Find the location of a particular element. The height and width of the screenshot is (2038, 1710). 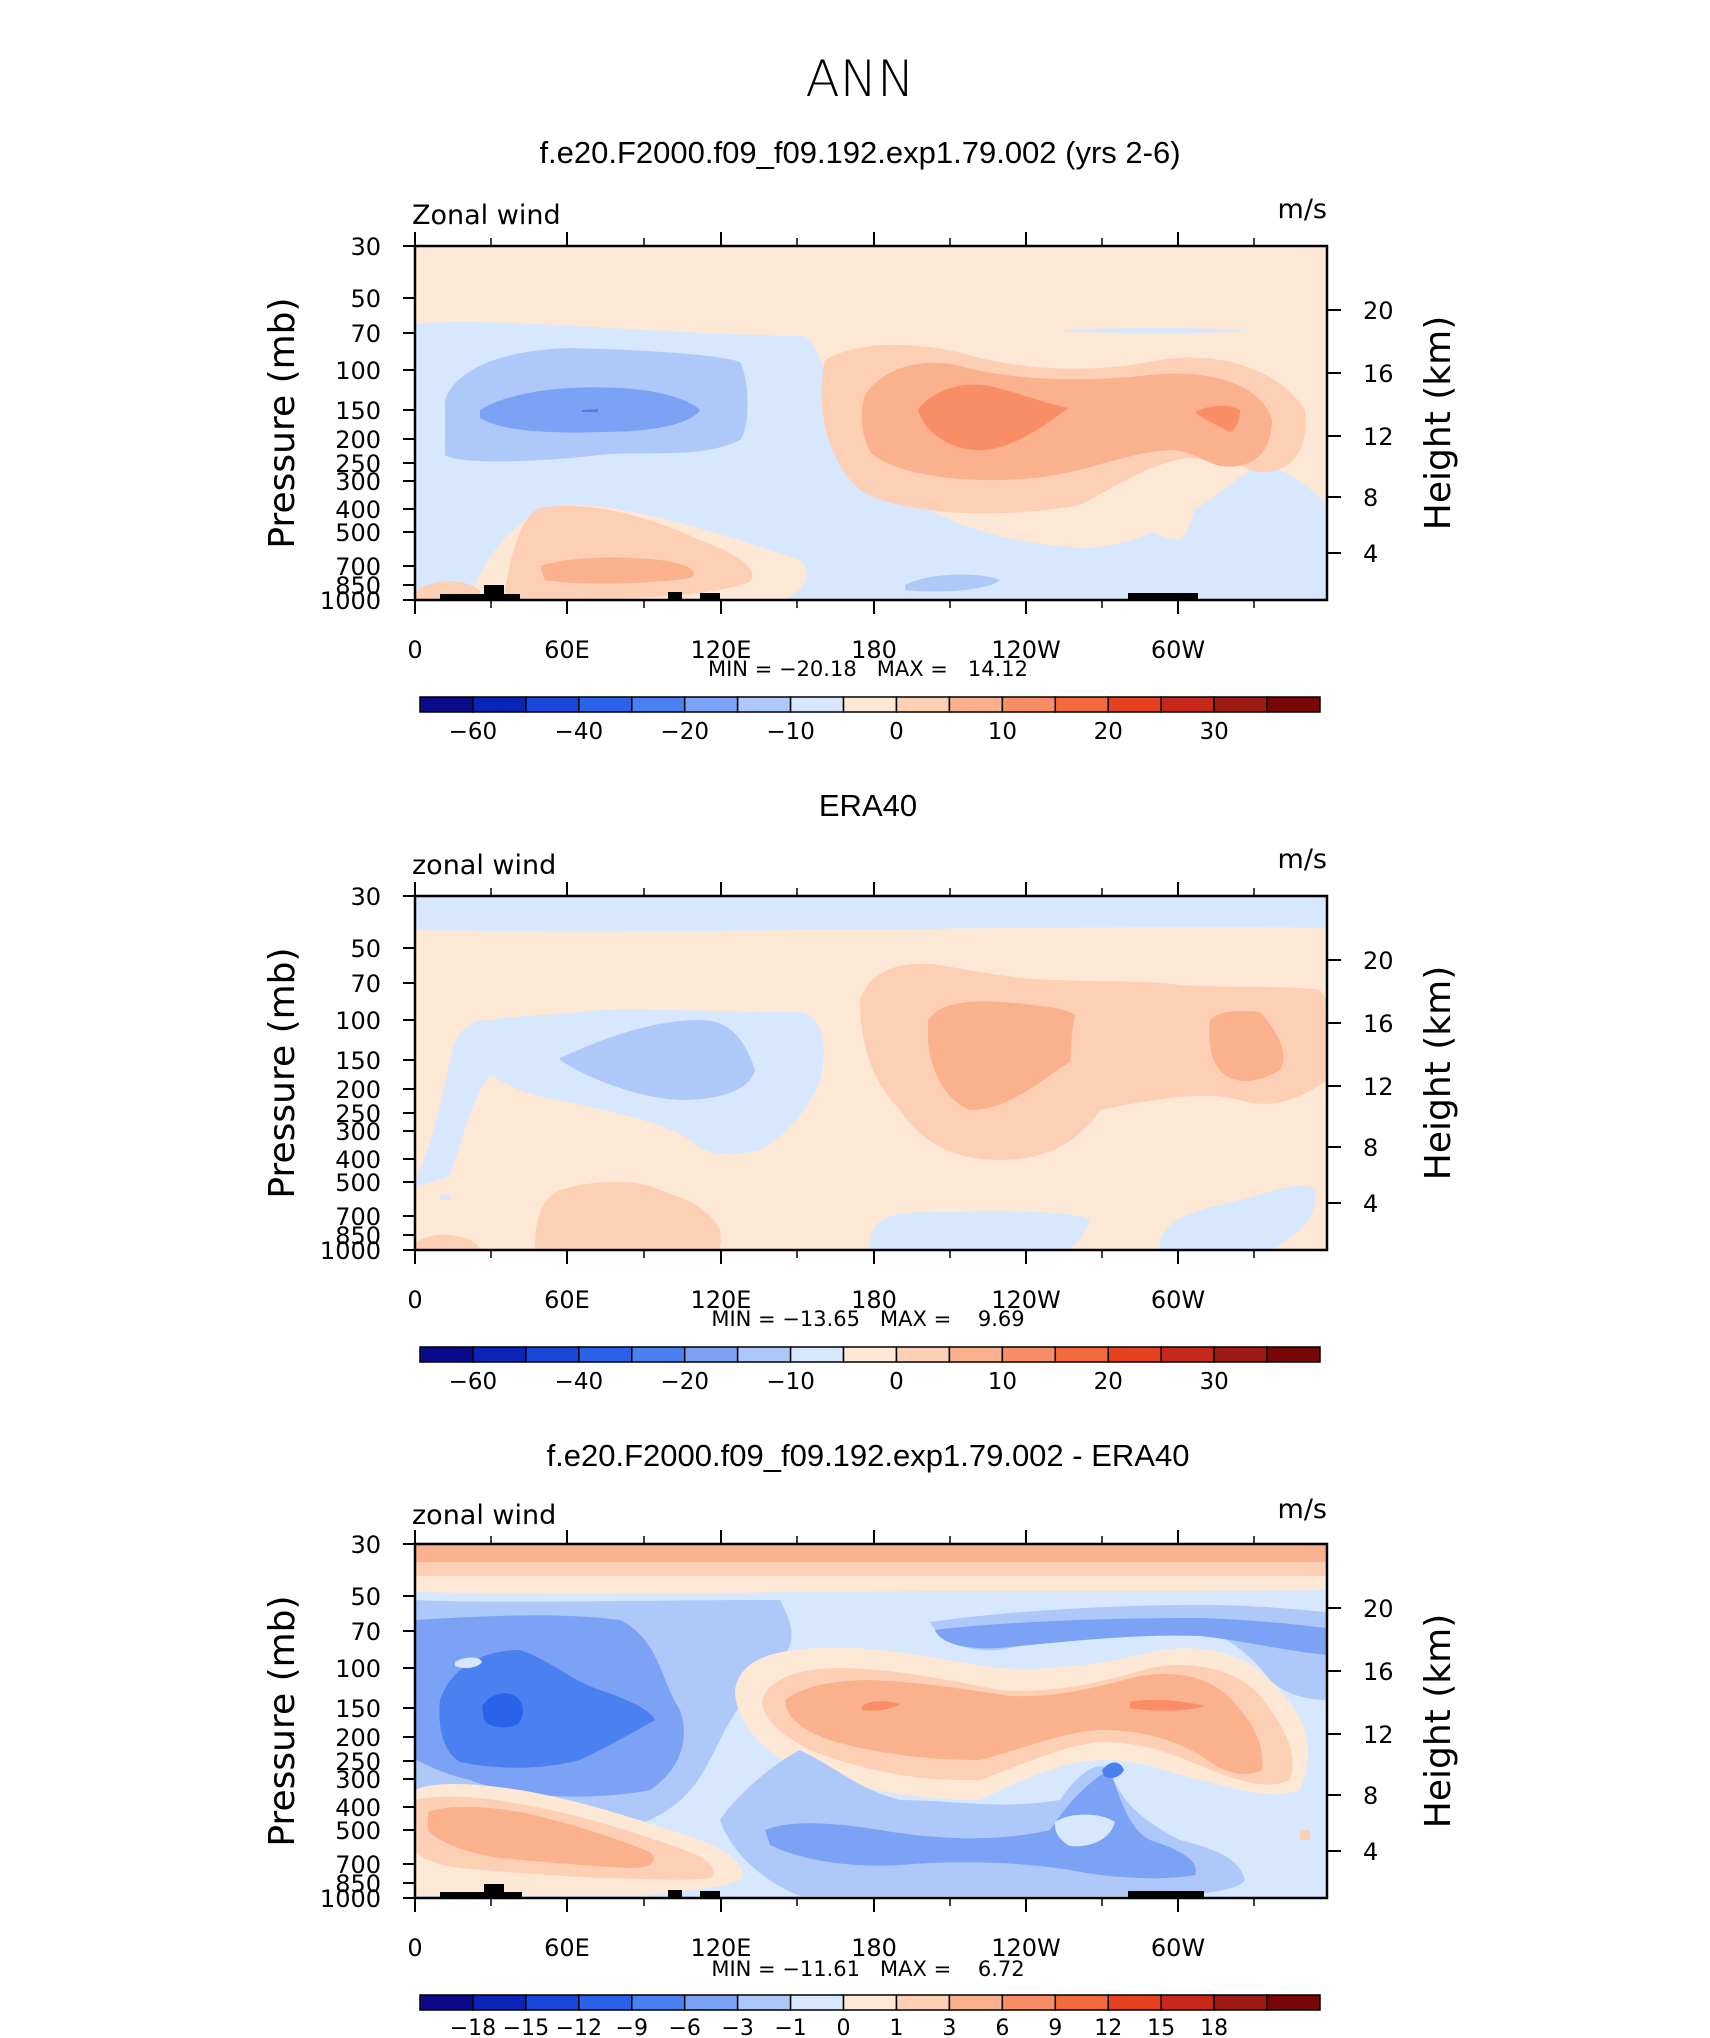

colorbar-label: −12 is located at coordinates (579, 2027).